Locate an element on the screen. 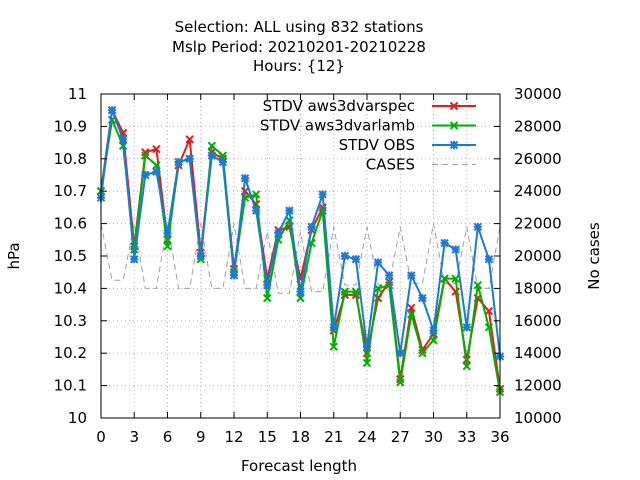 The image size is (640, 480). x-tick-label: 12 is located at coordinates (233, 437).